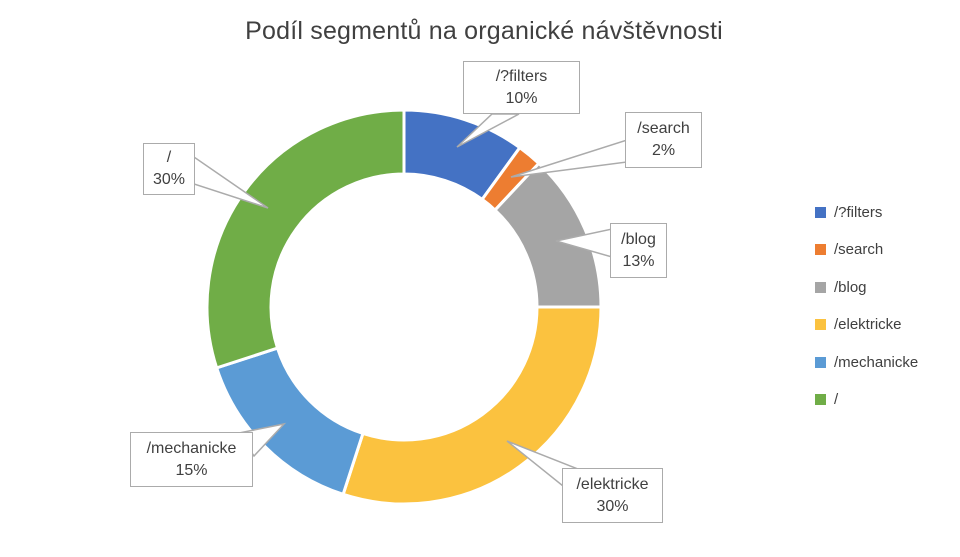 The image size is (960, 557). Describe the element at coordinates (521, 76) in the screenshot. I see `data-label-category: /?filters` at that location.